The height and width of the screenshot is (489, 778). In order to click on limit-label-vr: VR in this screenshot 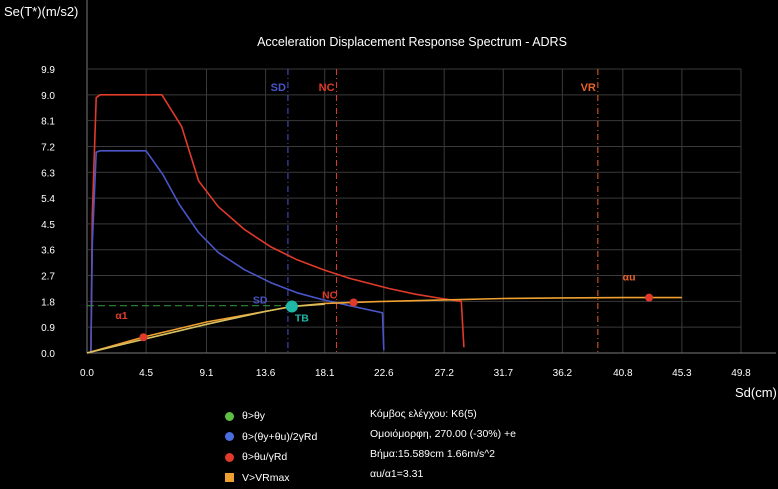, I will do `click(588, 88)`.